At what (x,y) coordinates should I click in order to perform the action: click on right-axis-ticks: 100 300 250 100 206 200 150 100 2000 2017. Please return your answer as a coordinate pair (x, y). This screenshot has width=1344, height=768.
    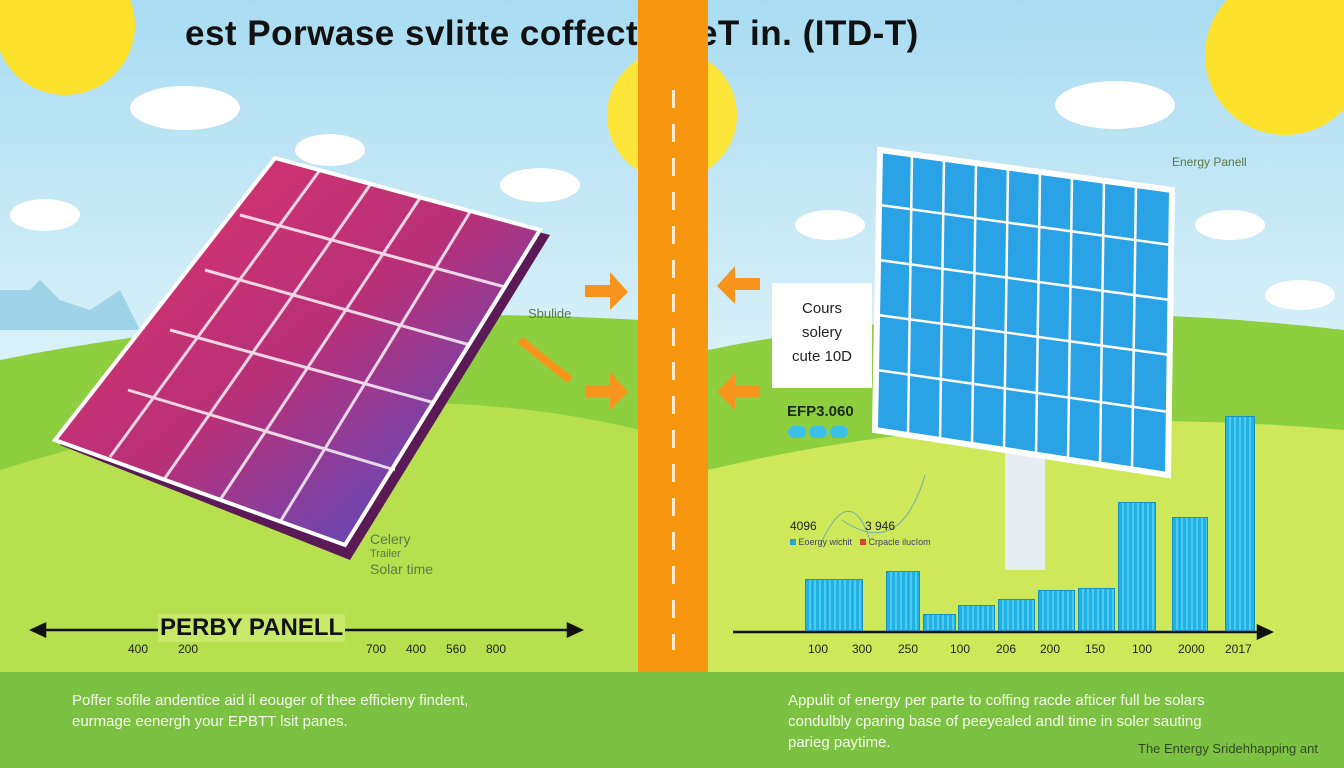
    Looking at the image, I should click on (672, 650).